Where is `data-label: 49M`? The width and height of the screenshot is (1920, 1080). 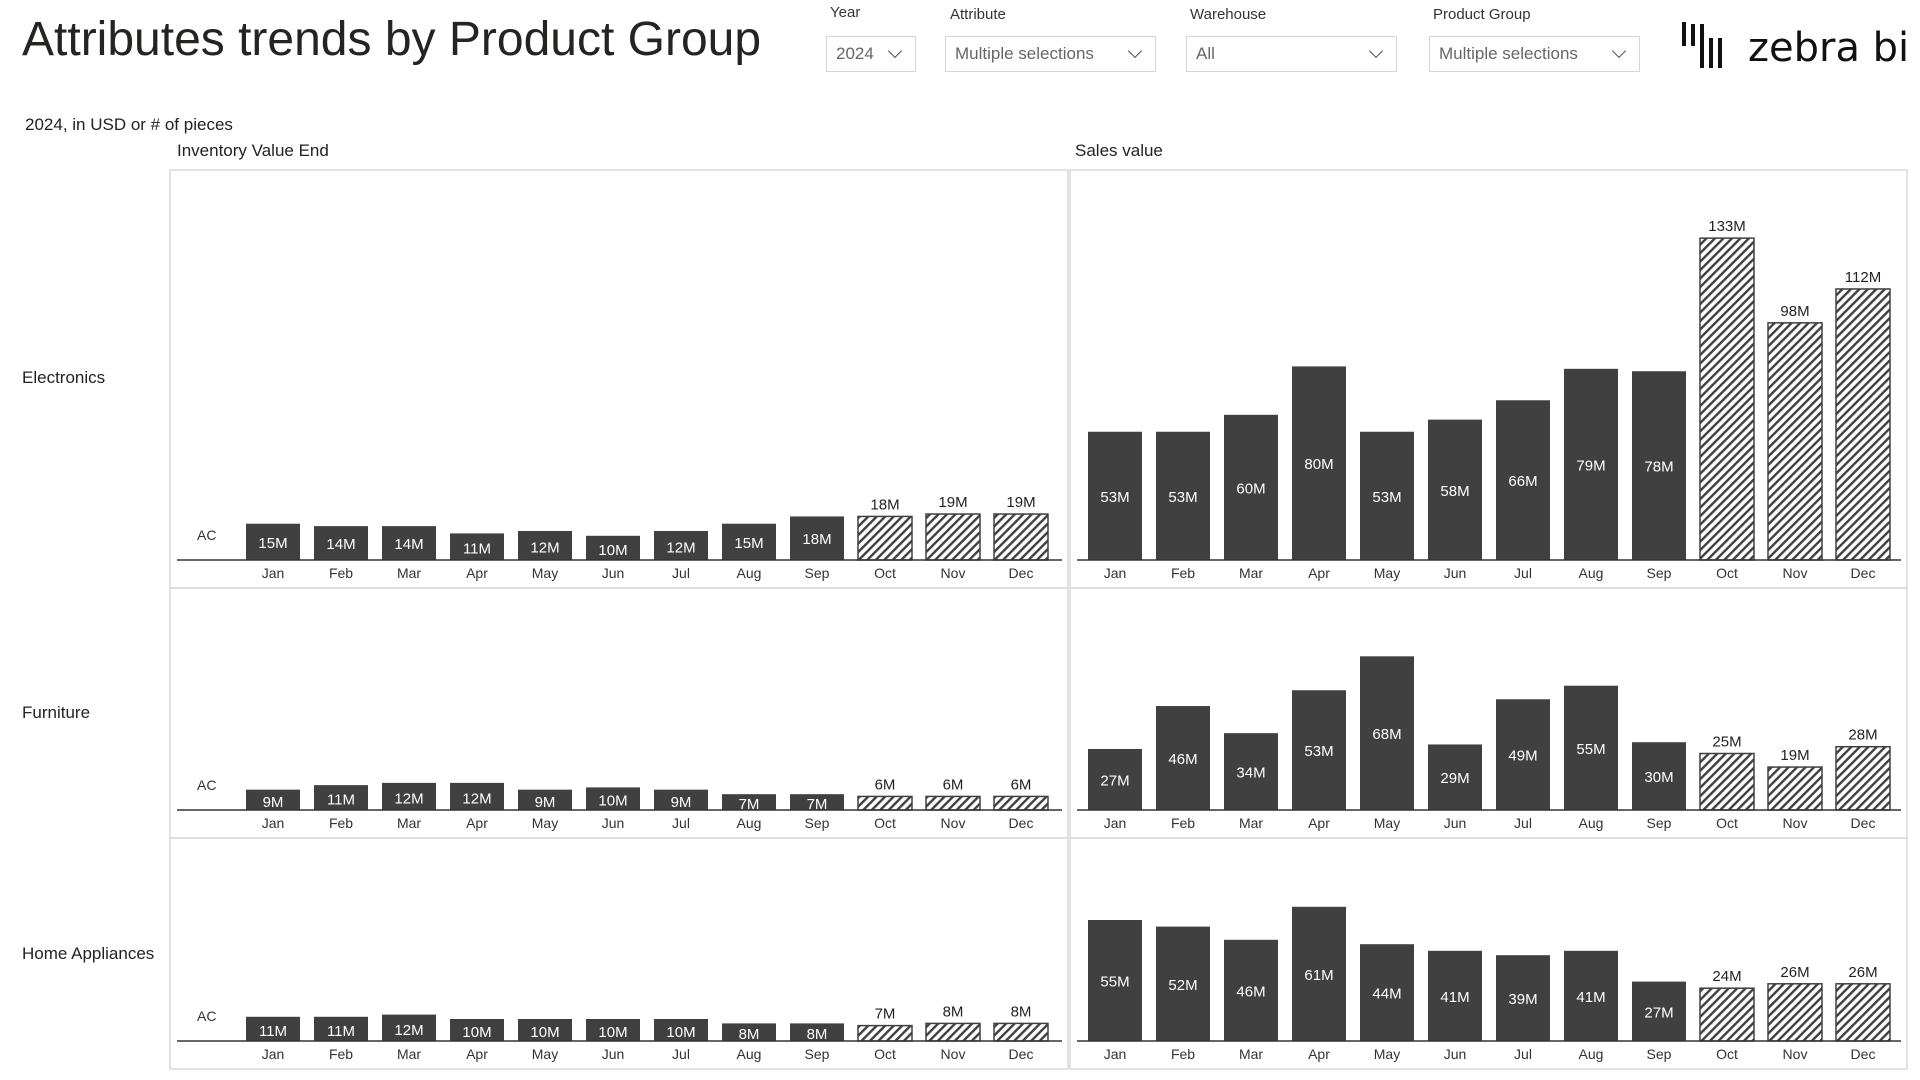
data-label: 49M is located at coordinates (1522, 756).